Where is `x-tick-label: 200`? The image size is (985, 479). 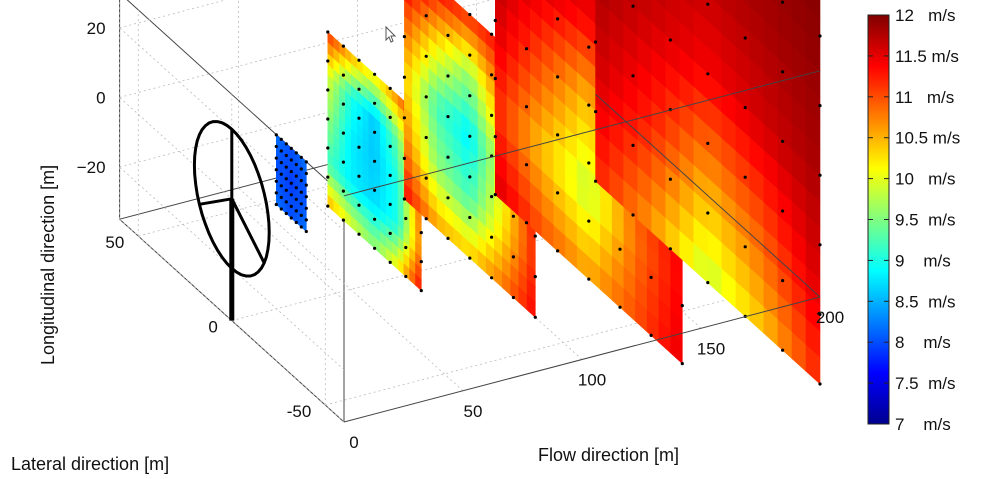
x-tick-label: 200 is located at coordinates (830, 317).